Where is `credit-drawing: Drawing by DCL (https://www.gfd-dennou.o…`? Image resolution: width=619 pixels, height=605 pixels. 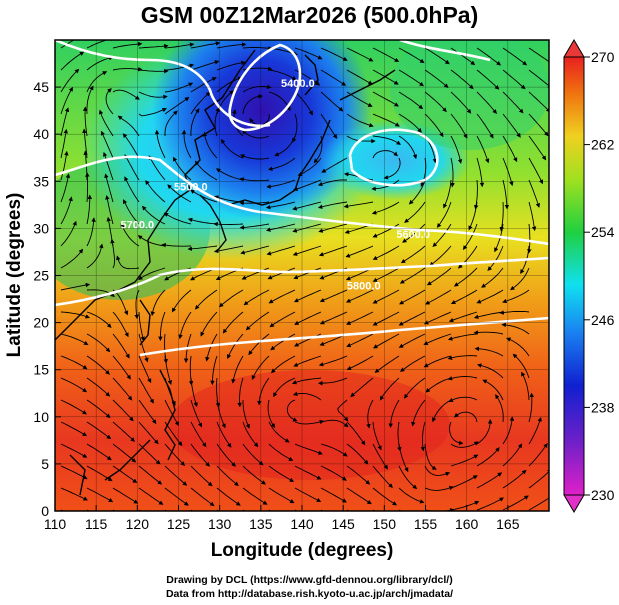 credit-drawing: Drawing by DCL (https://www.gfd-dennou.o… is located at coordinates (309, 580).